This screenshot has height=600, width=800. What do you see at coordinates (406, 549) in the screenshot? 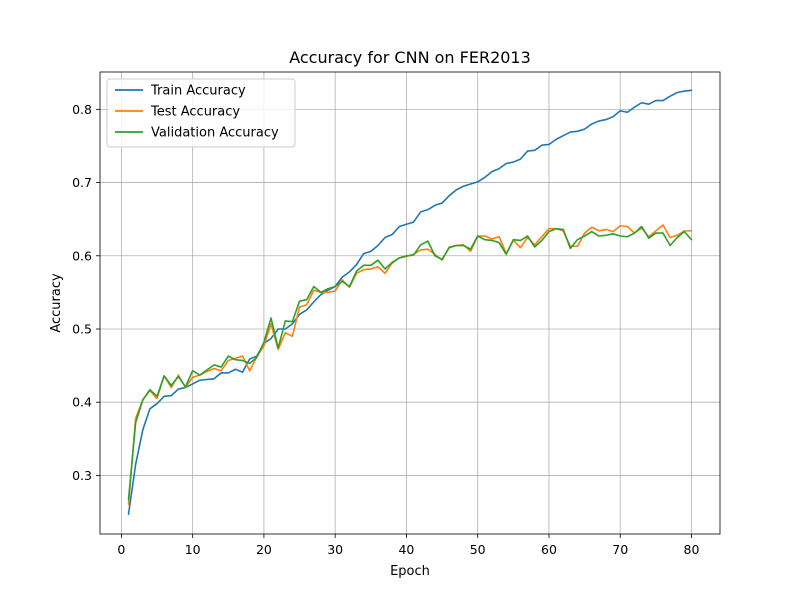
I see `x-tick-label: 40` at bounding box center [406, 549].